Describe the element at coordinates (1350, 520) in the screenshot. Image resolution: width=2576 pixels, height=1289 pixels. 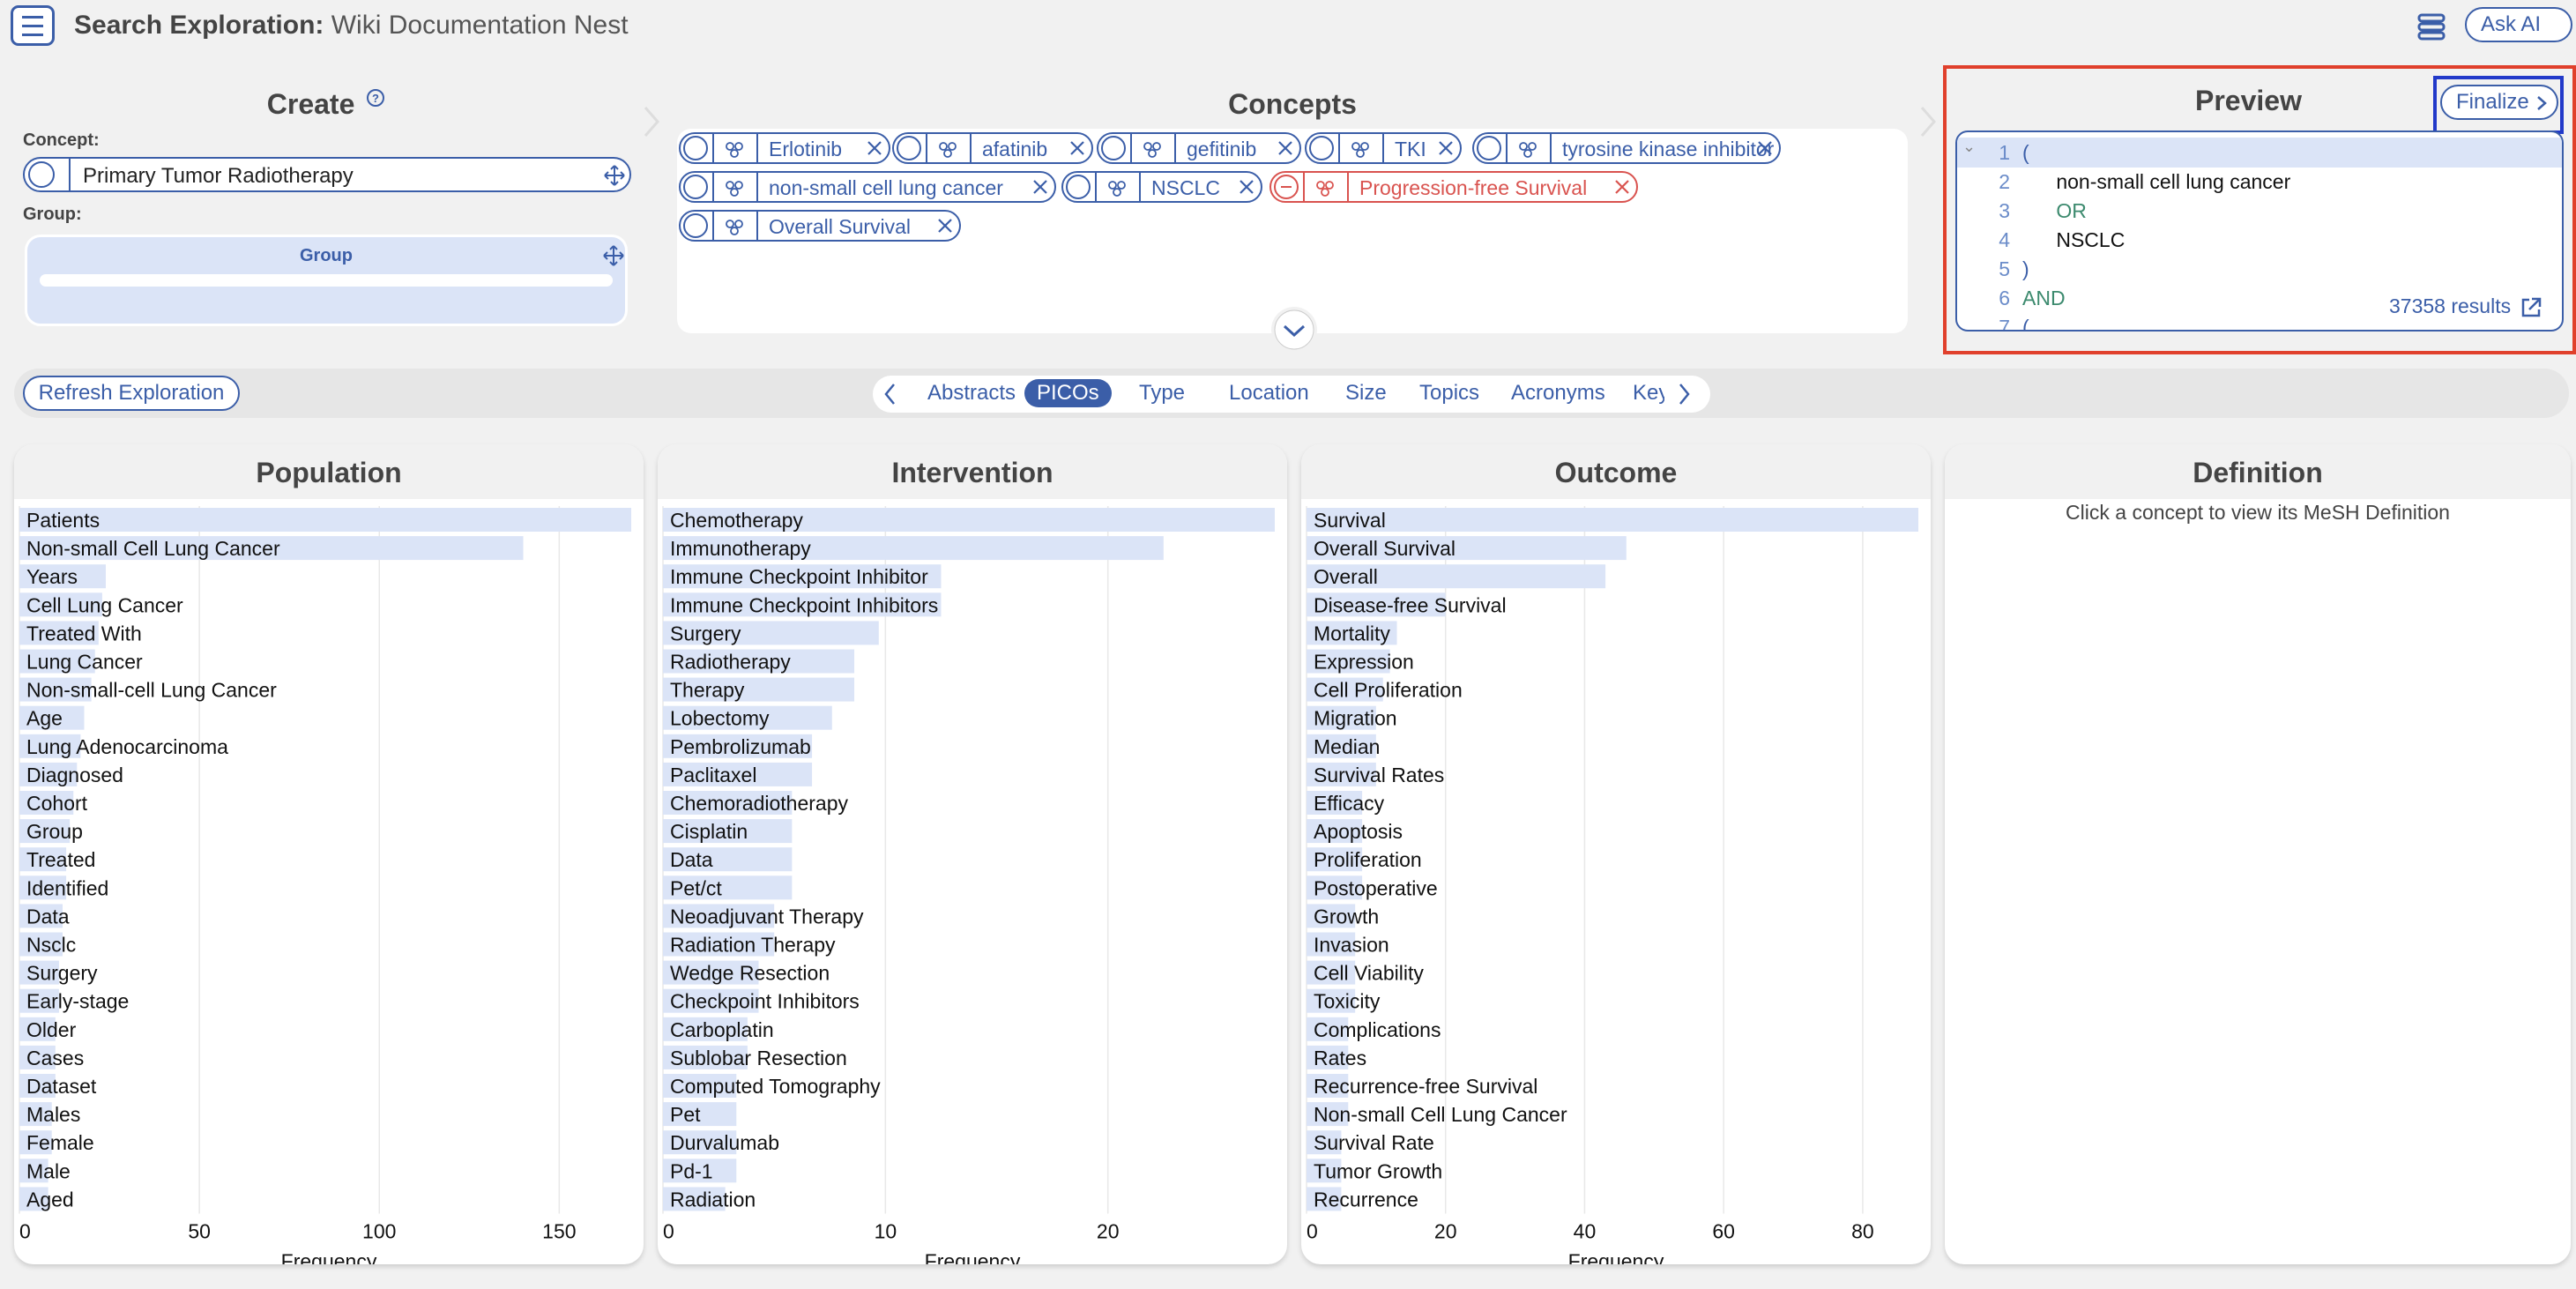
I see `bar-label: Survival` at that location.